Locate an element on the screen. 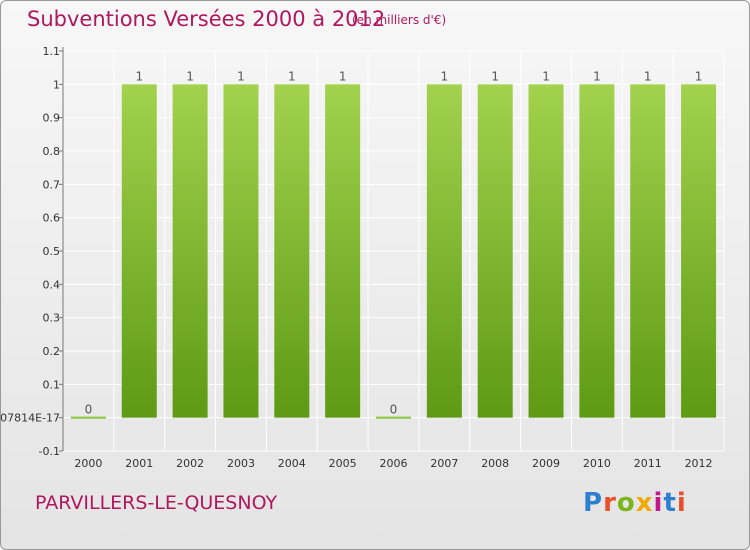 The height and width of the screenshot is (550, 750). proxiti-logo: Proxiti is located at coordinates (635, 503).